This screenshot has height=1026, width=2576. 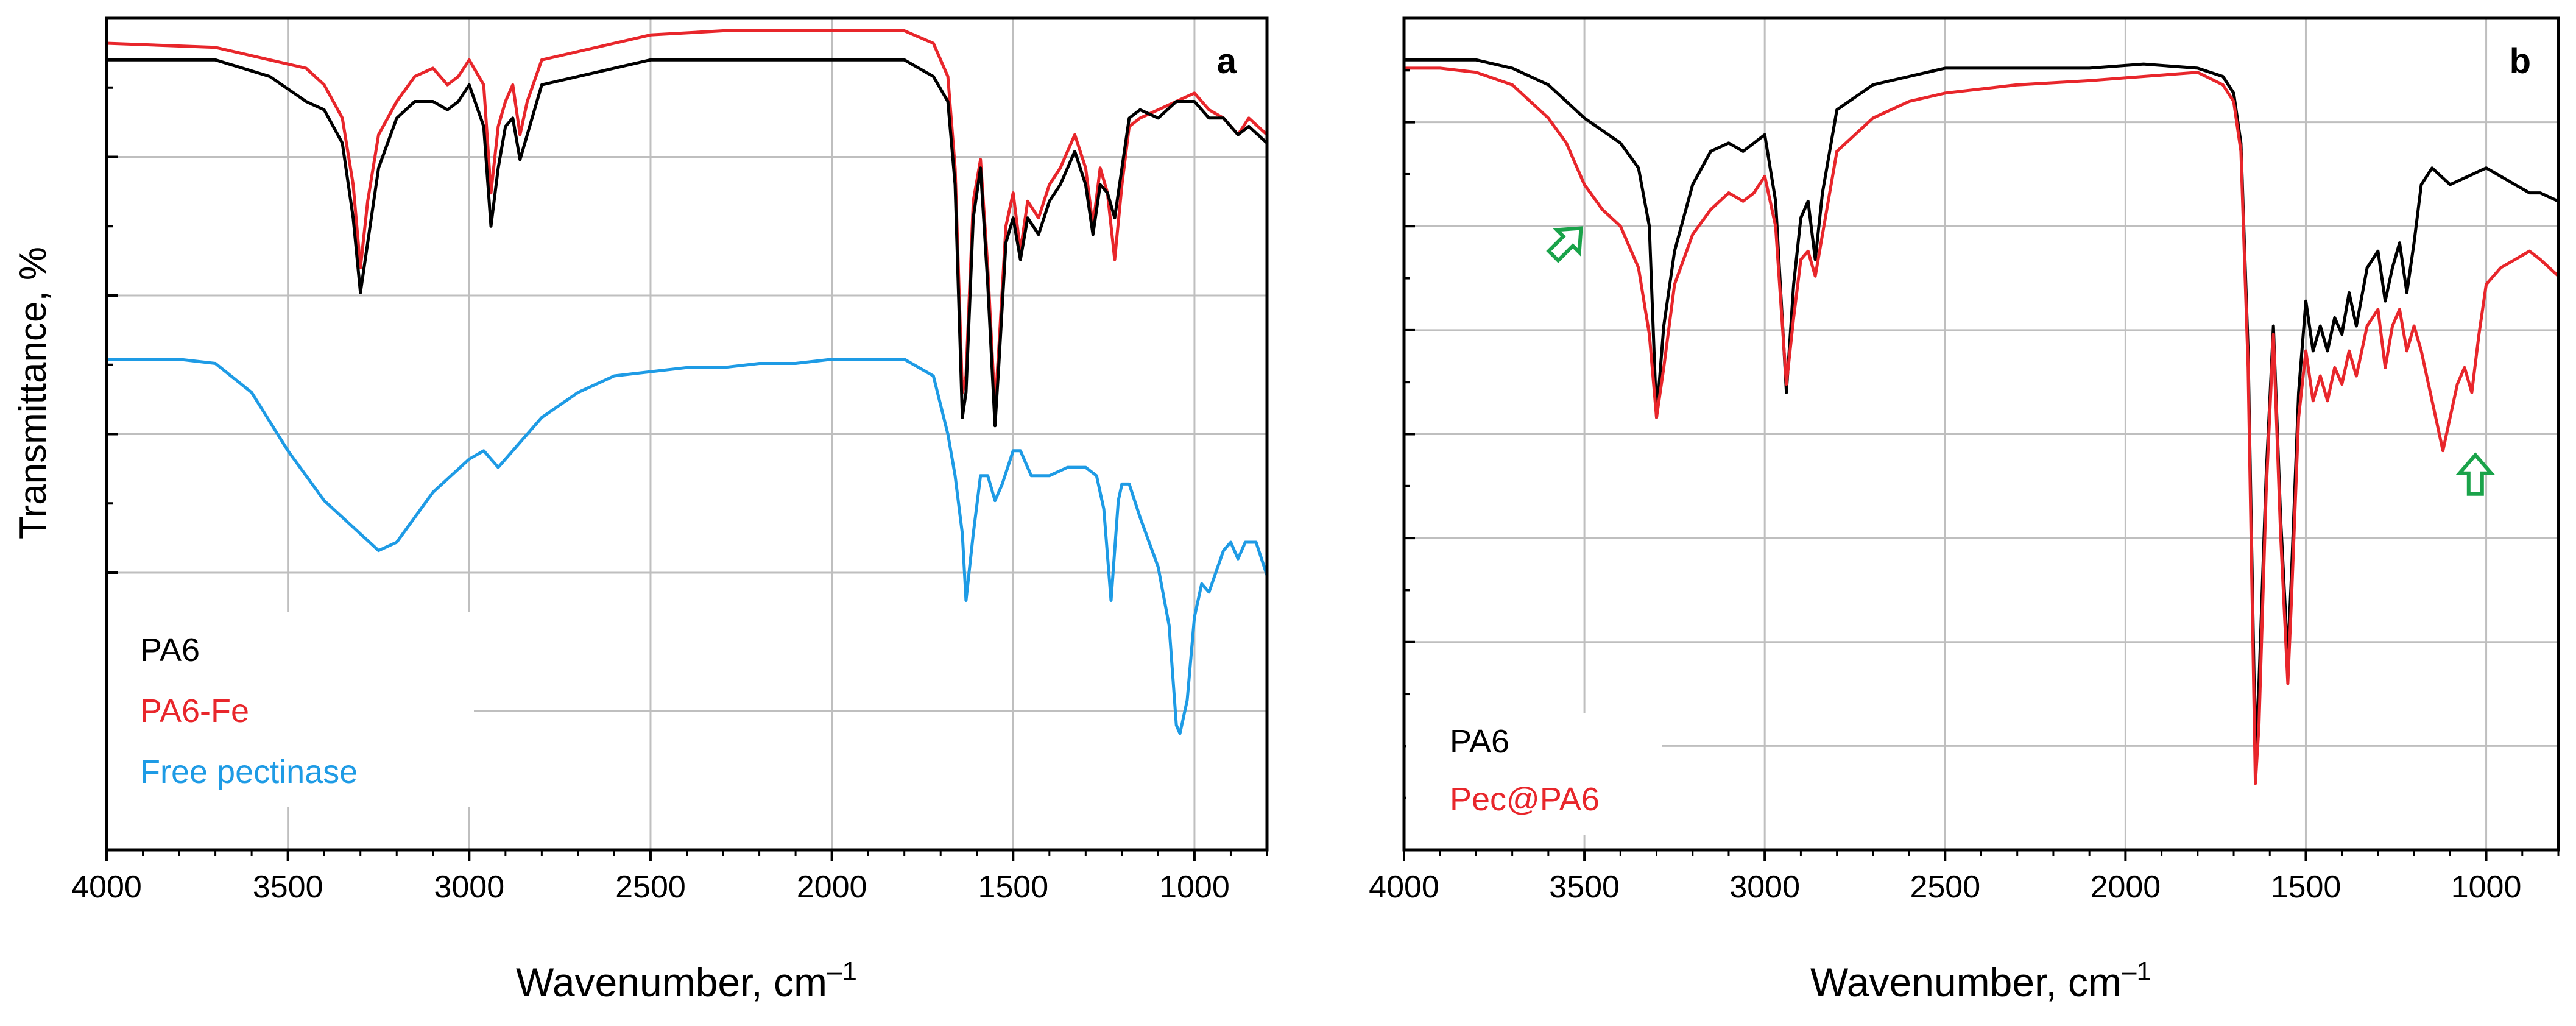 I want to click on panel-b-label: b, so click(x=2521, y=61).